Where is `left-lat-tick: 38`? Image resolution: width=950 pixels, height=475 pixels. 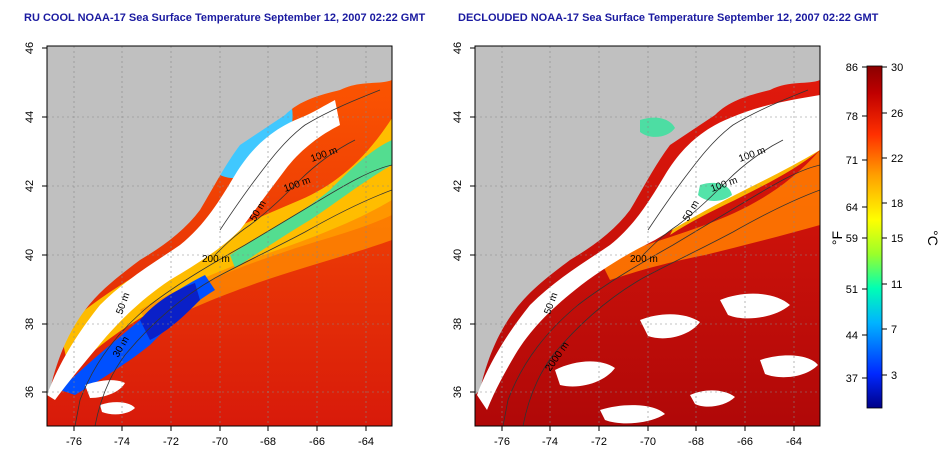 left-lat-tick: 38 is located at coordinates (30, 324).